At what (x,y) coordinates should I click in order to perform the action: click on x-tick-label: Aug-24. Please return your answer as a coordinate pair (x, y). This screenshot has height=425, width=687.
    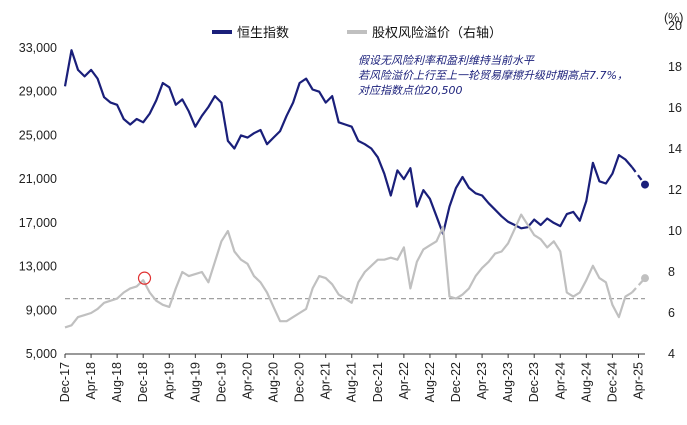
    Looking at the image, I should click on (586, 382).